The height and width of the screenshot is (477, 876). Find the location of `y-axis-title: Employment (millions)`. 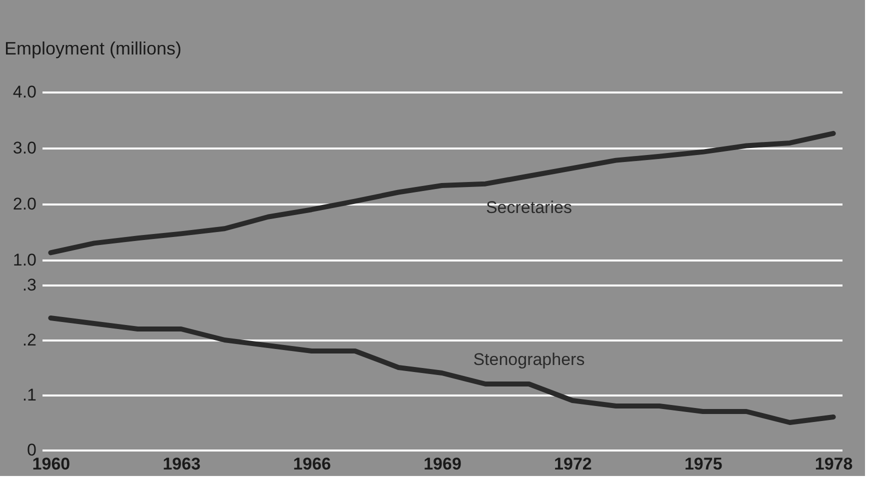

y-axis-title: Employment (millions) is located at coordinates (93, 48).